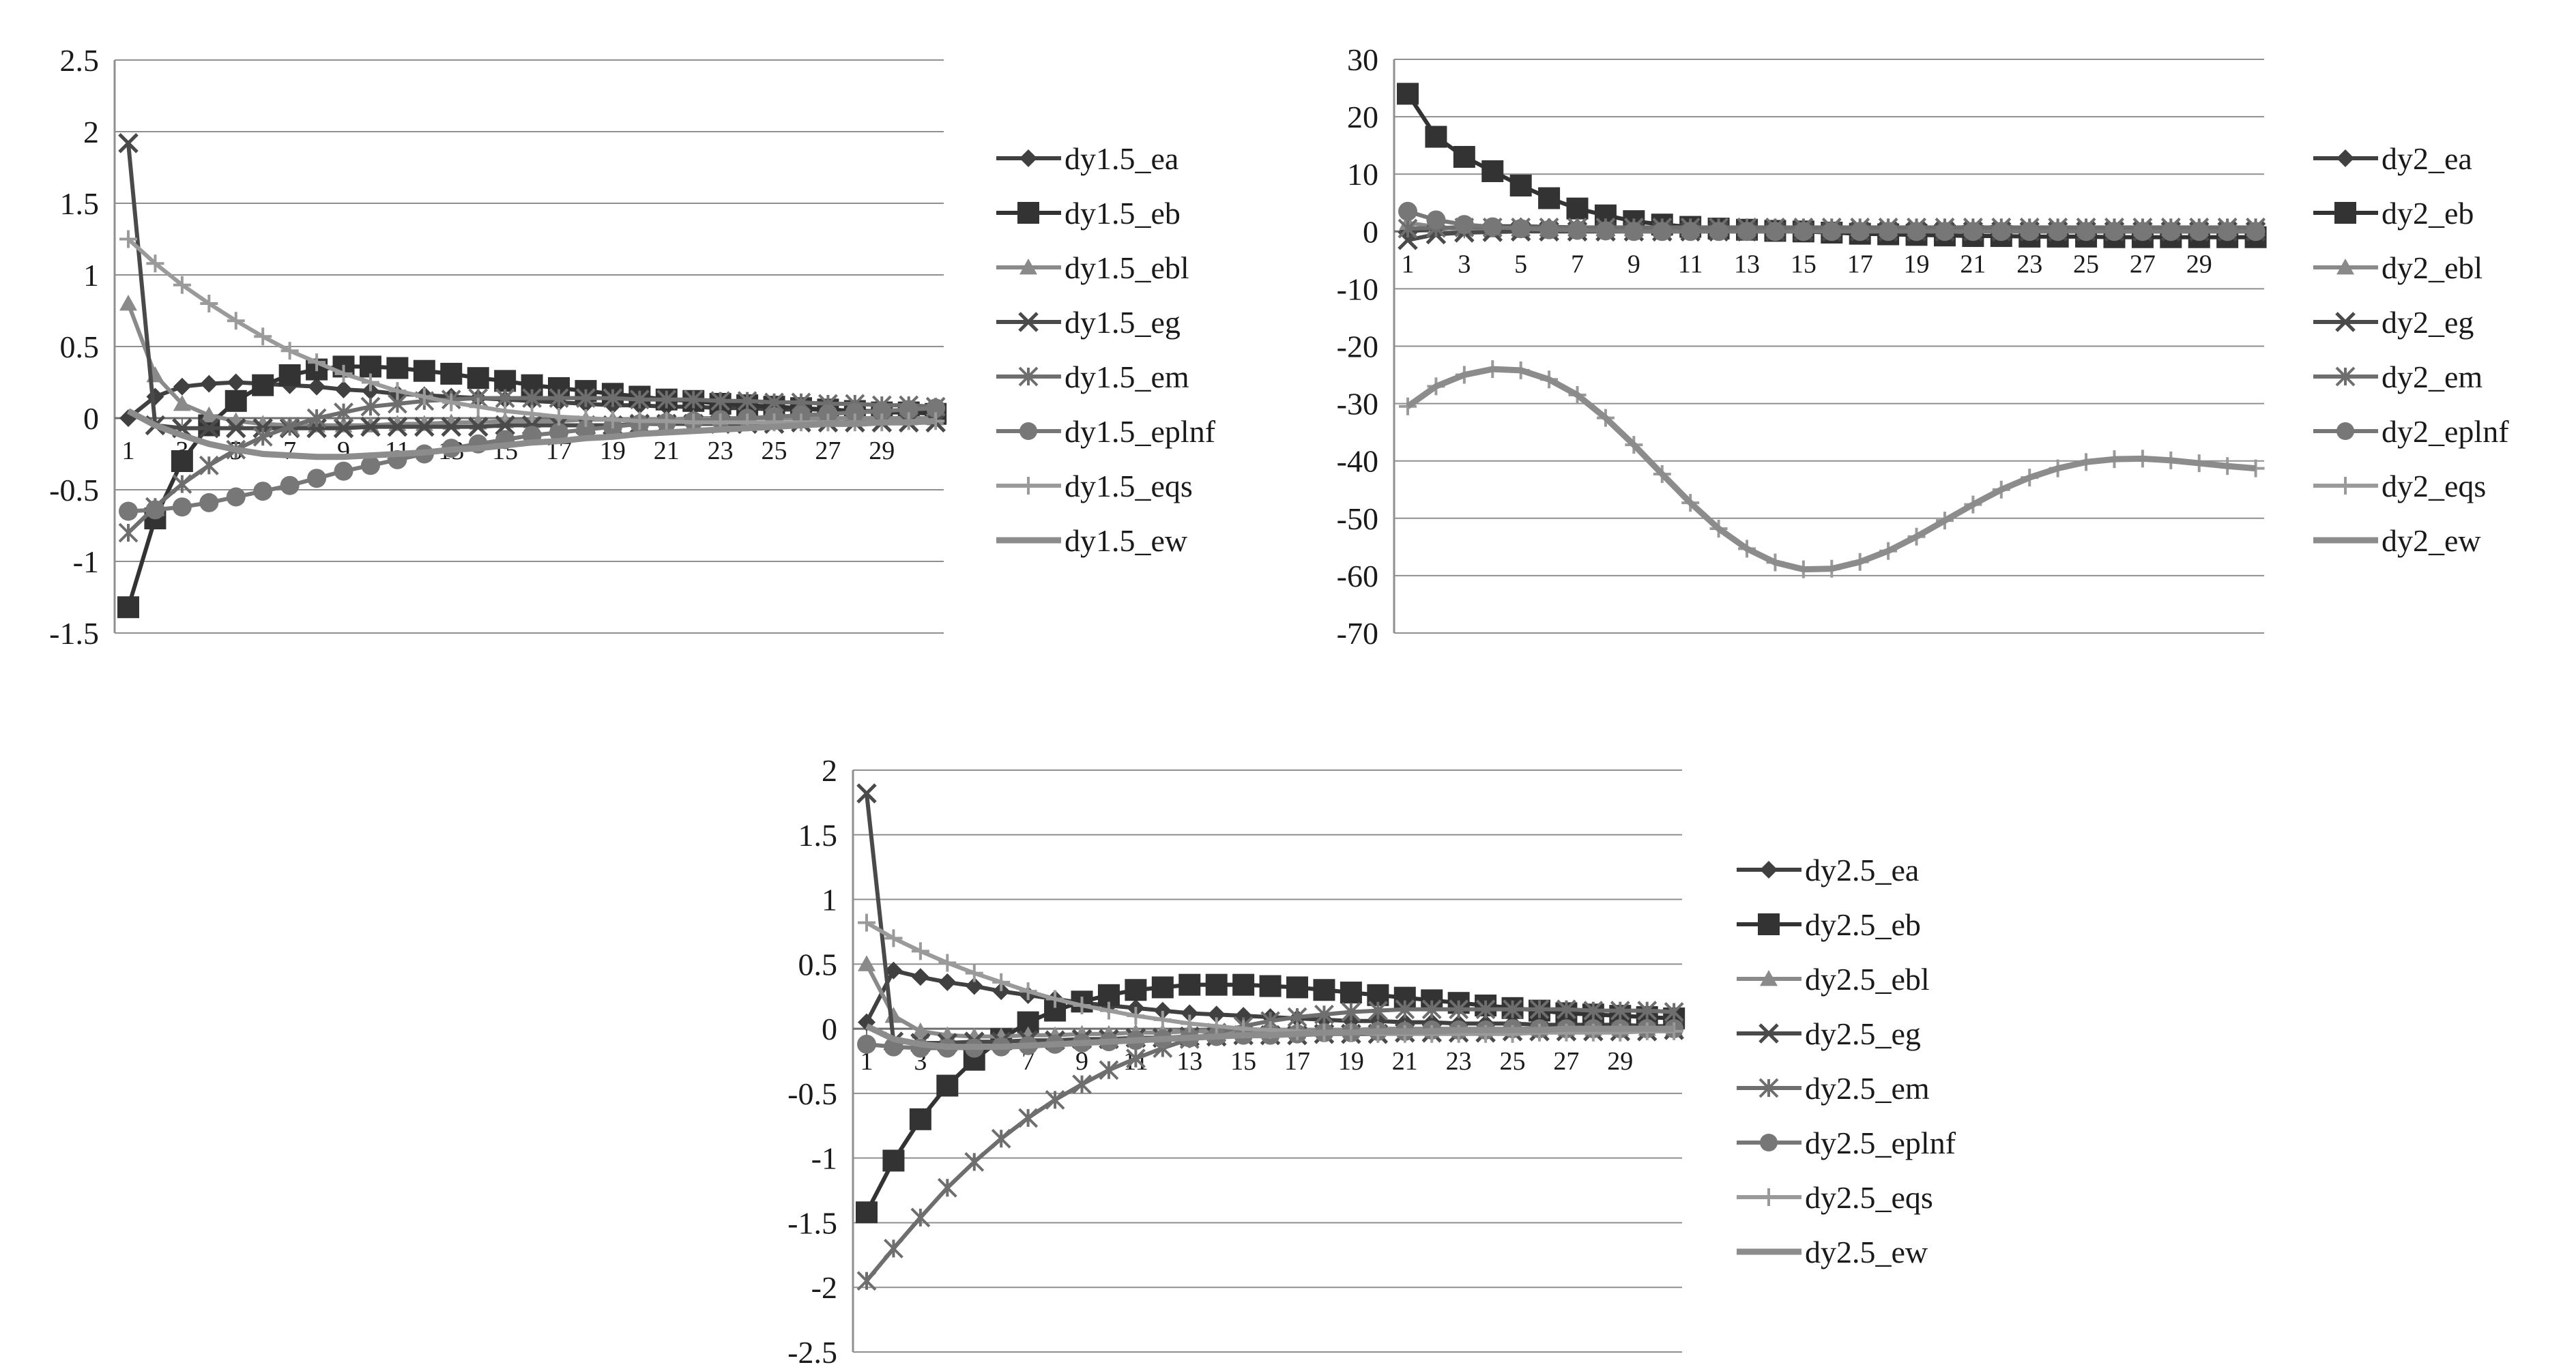  What do you see at coordinates (1862, 870) in the screenshot?
I see `legend-label: dy2.5_ea` at bounding box center [1862, 870].